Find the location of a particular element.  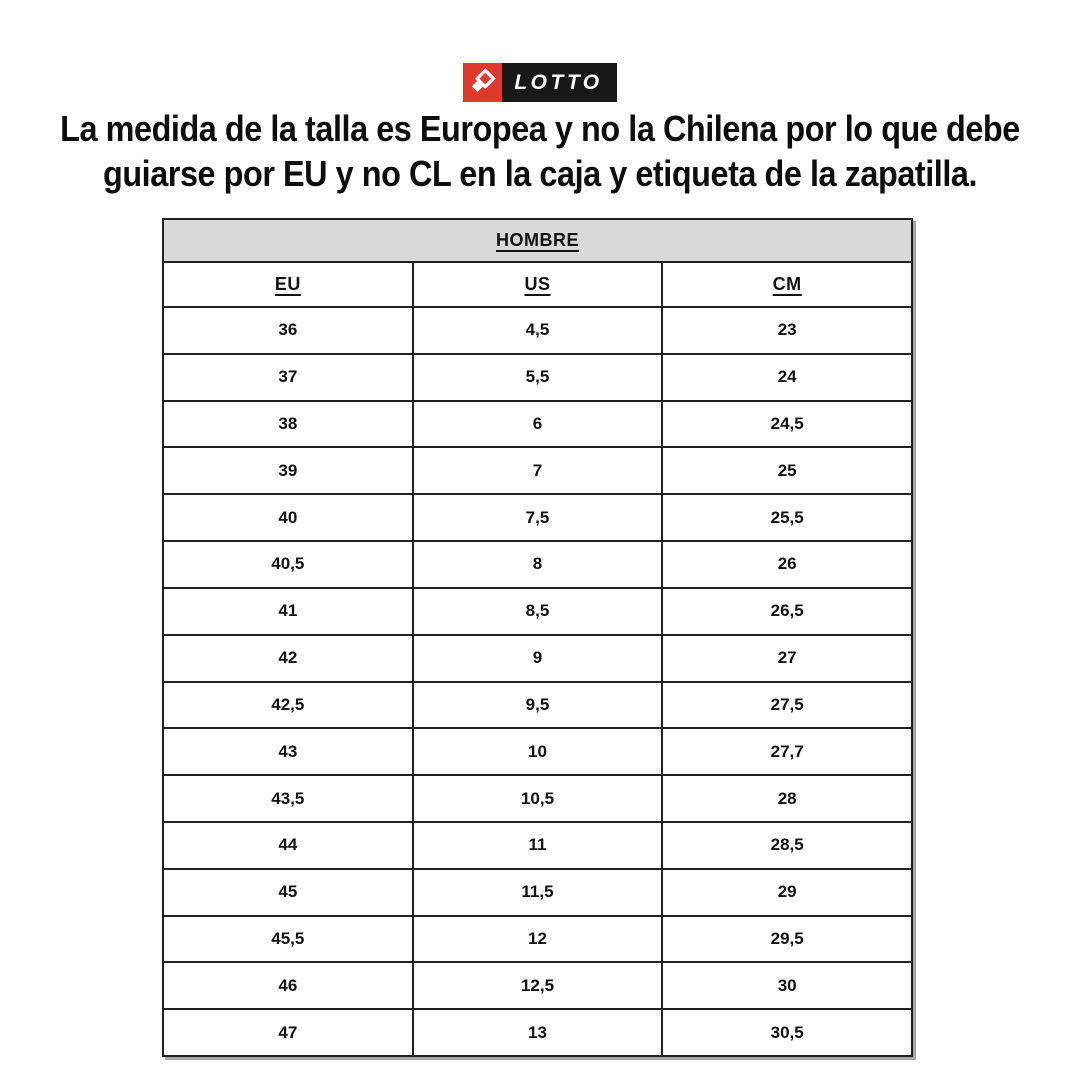

size-row: 39 7 25 is located at coordinates (537, 471).